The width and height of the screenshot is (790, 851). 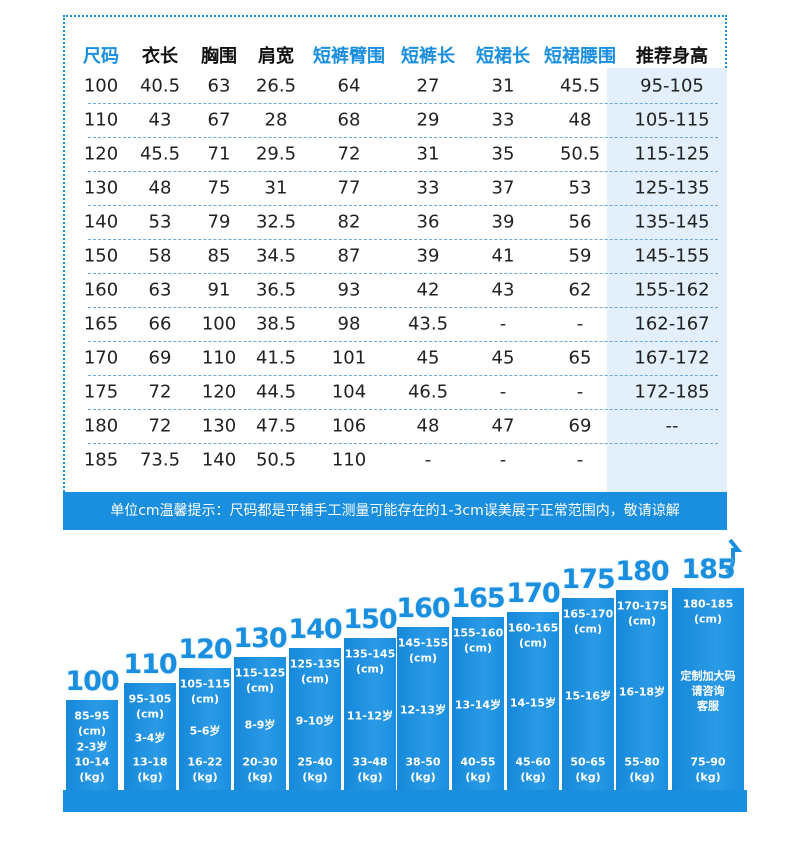 What do you see at coordinates (428, 290) in the screenshot?
I see `table-cell: 42` at bounding box center [428, 290].